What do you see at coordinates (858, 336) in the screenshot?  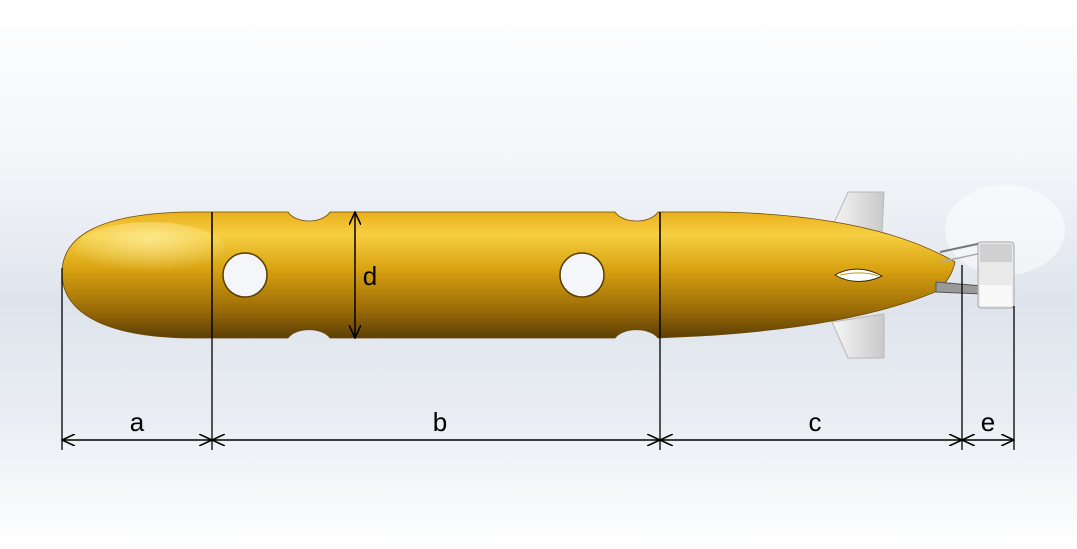 I see `lower-tail-fin` at bounding box center [858, 336].